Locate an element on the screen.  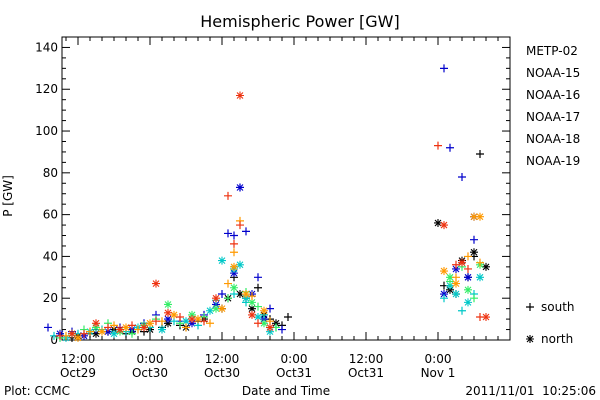
legend-series-label: NOAA-15 is located at coordinates (553, 73).